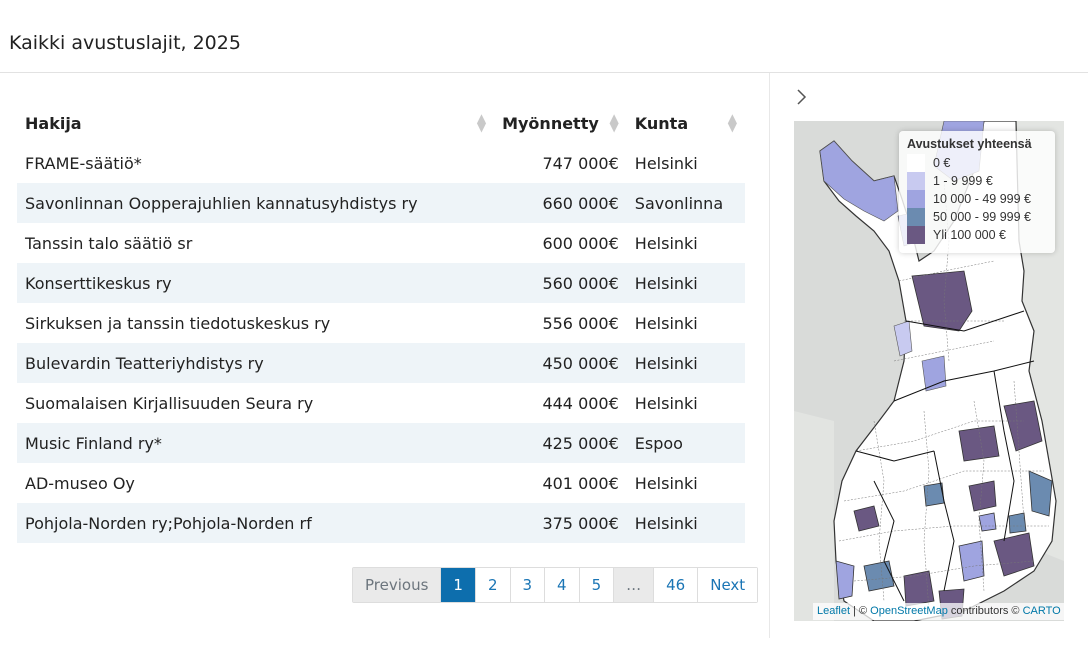  I want to click on page-title: Kaikki avustuslajit, 2025, so click(125, 43).